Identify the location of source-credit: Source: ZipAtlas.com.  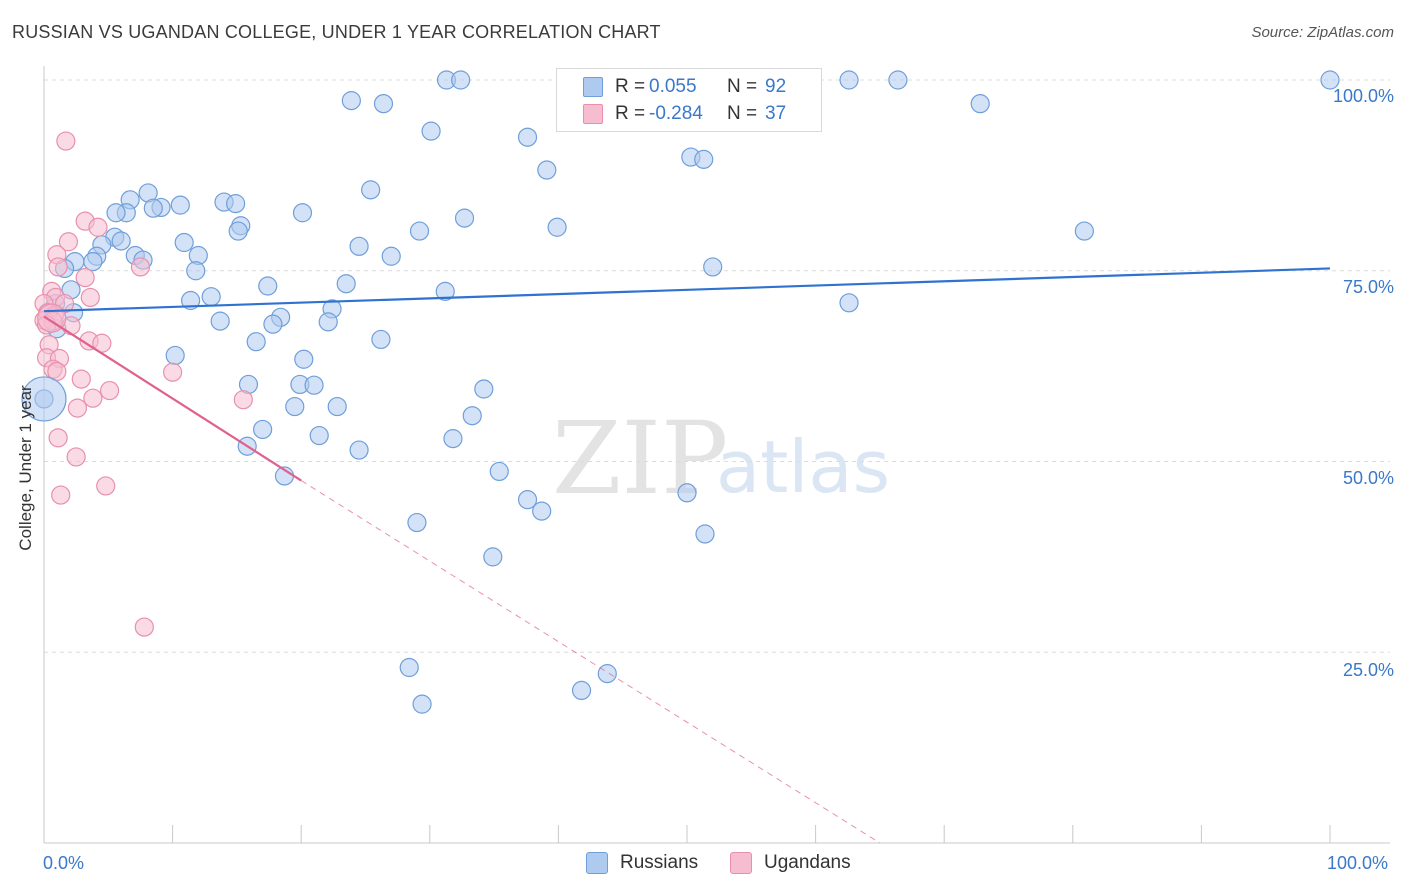
(1322, 32).